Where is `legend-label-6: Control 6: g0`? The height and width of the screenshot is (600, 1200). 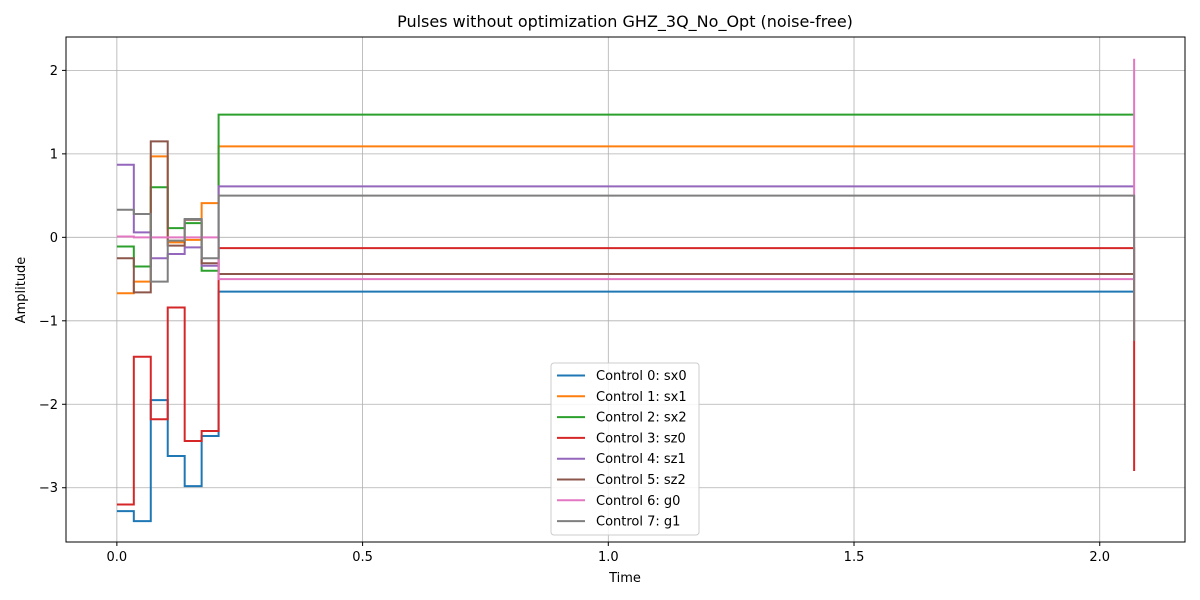 legend-label-6: Control 6: g0 is located at coordinates (638, 501).